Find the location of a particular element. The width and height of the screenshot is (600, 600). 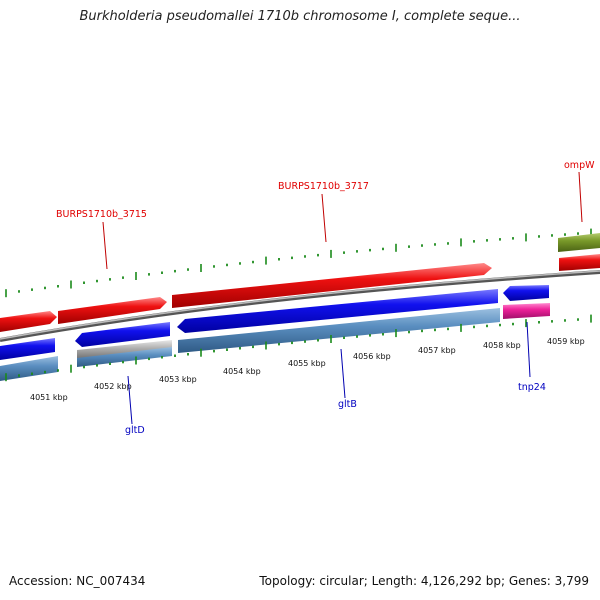

leader-line-tnp24 is located at coordinates (528, 349).